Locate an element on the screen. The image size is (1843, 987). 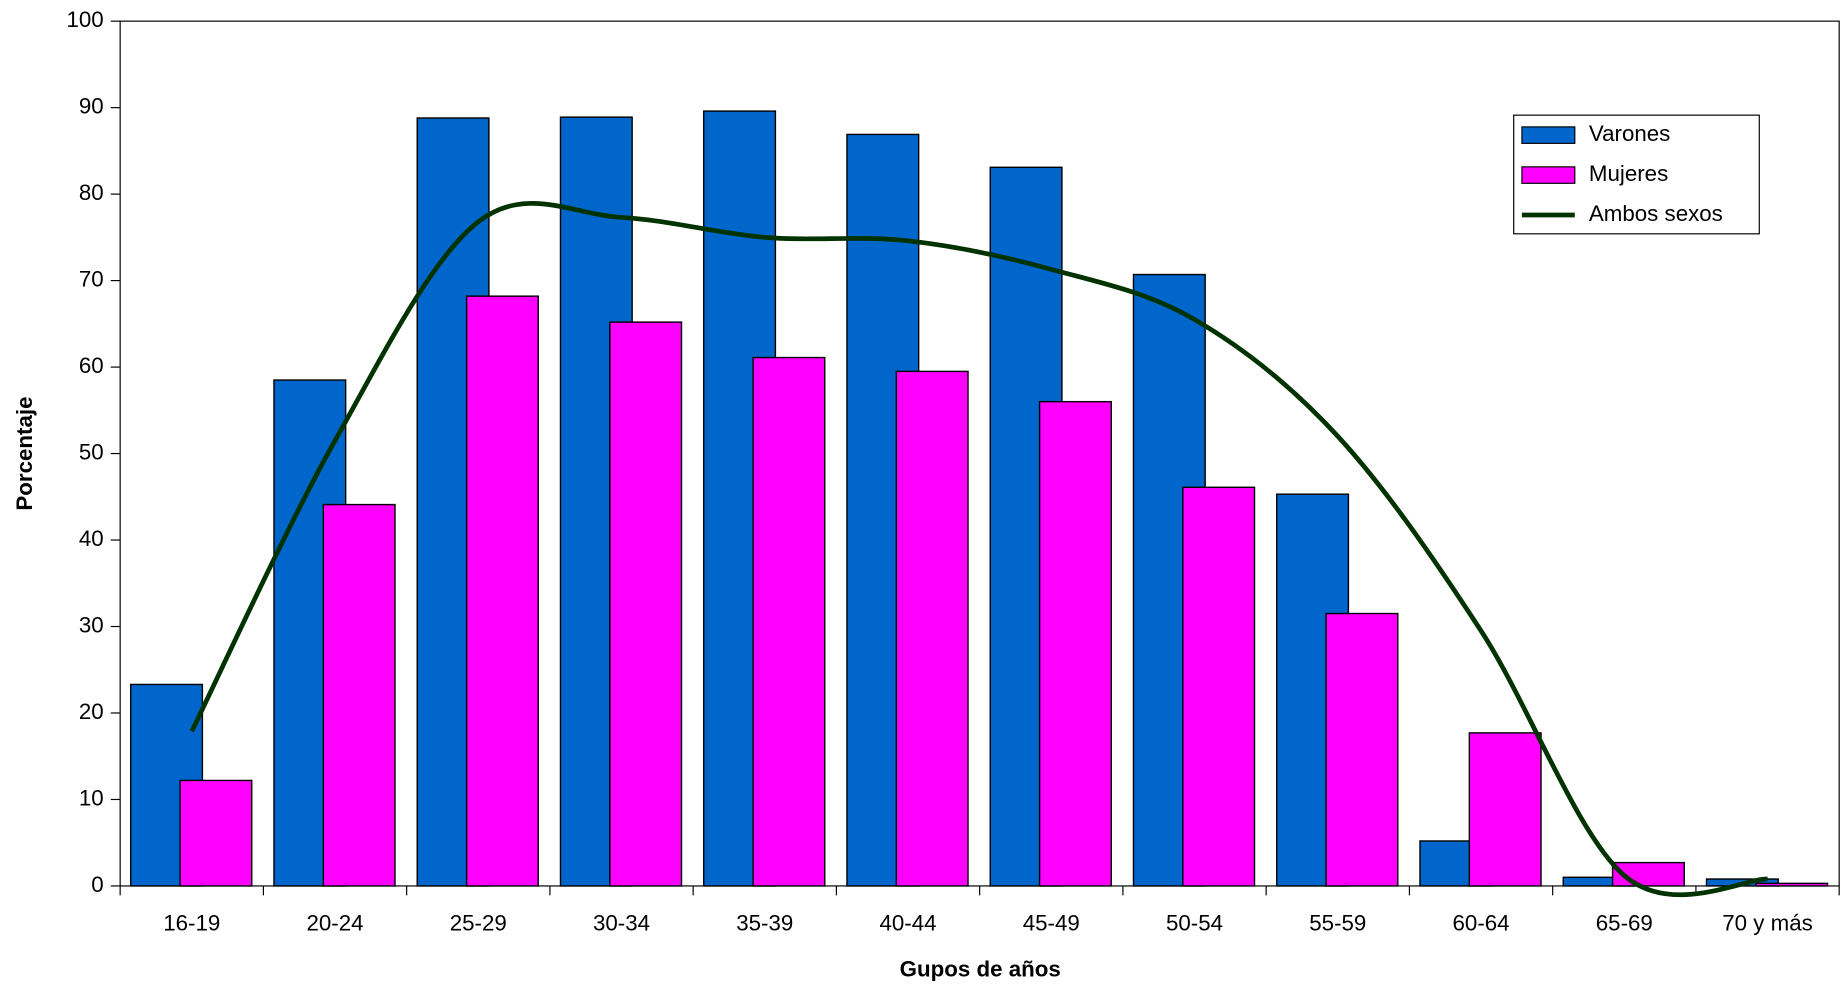
x-tick-label: 16-19 is located at coordinates (191, 923).